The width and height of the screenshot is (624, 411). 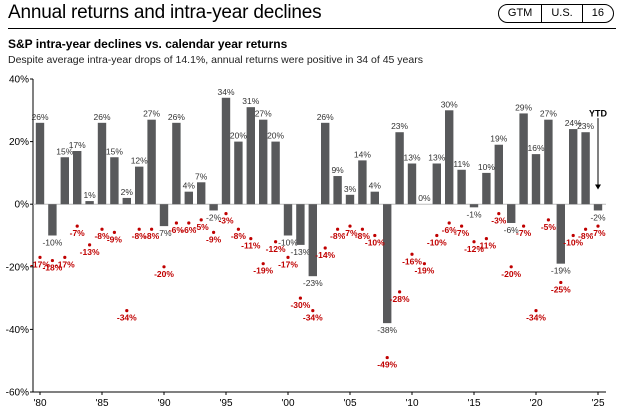 What do you see at coordinates (349, 403) in the screenshot?
I see `x-tick-label: '05` at bounding box center [349, 403].